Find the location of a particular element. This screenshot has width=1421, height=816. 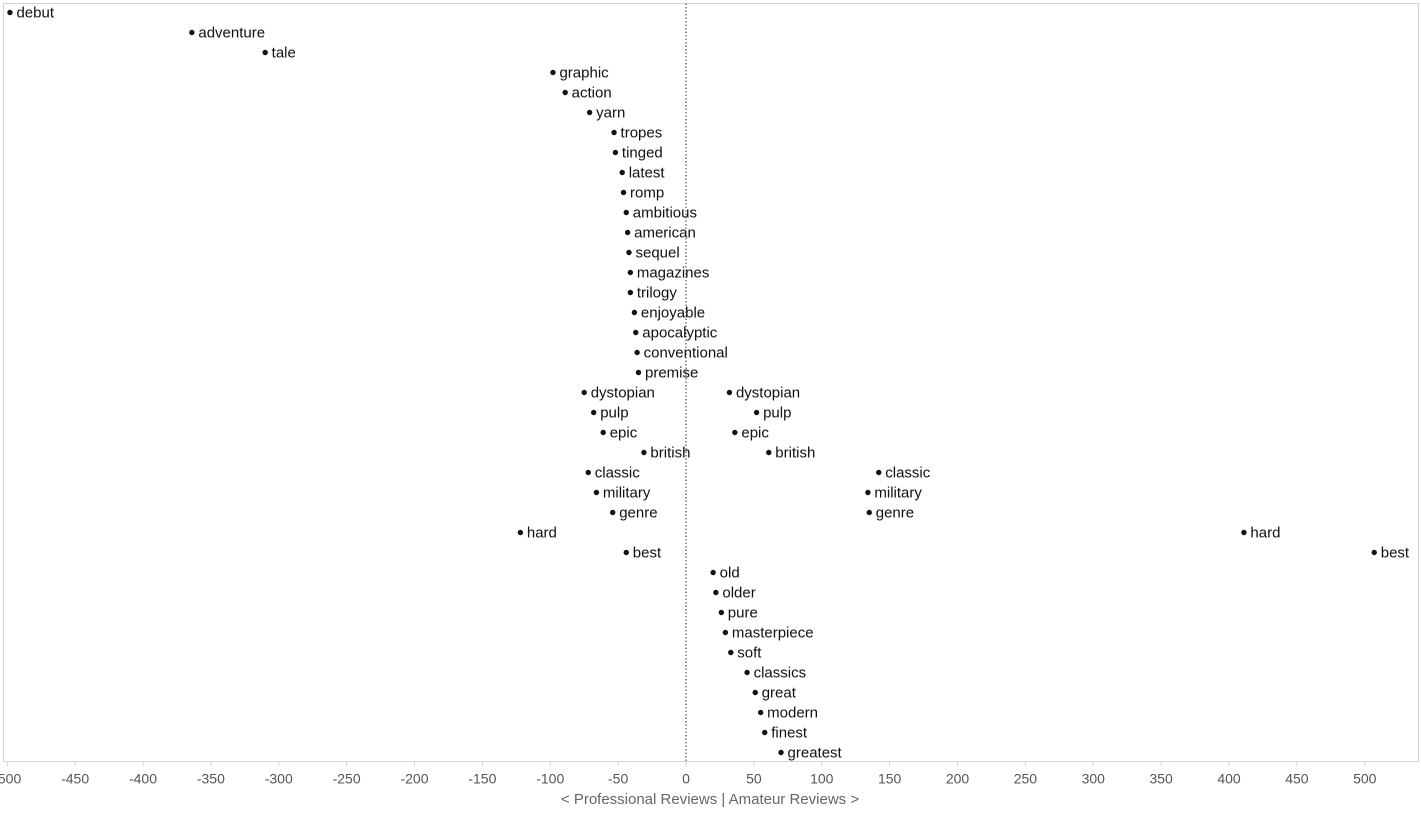

data-point-modern: modern is located at coordinates (787, 713).